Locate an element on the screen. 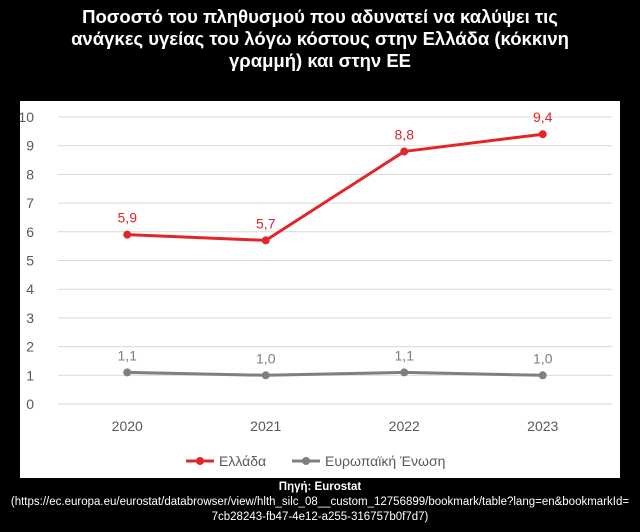 The image size is (640, 532). y-tick-label: 3 is located at coordinates (30, 318).